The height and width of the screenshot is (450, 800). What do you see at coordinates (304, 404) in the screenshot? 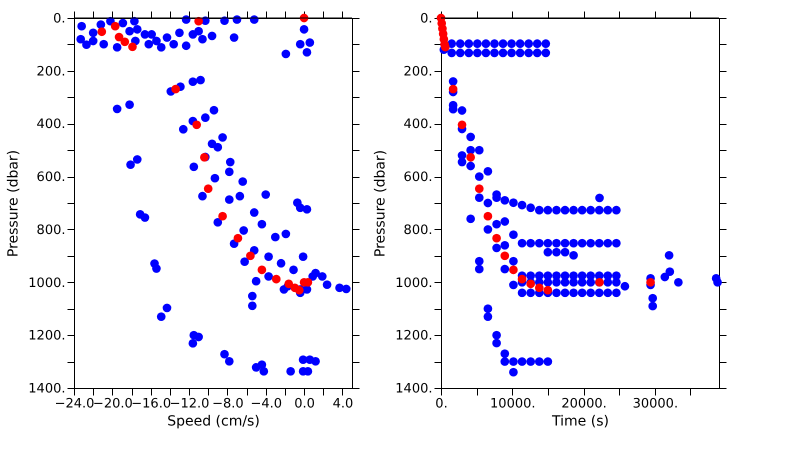
I see `x-tick-label: 0.0` at bounding box center [304, 404].